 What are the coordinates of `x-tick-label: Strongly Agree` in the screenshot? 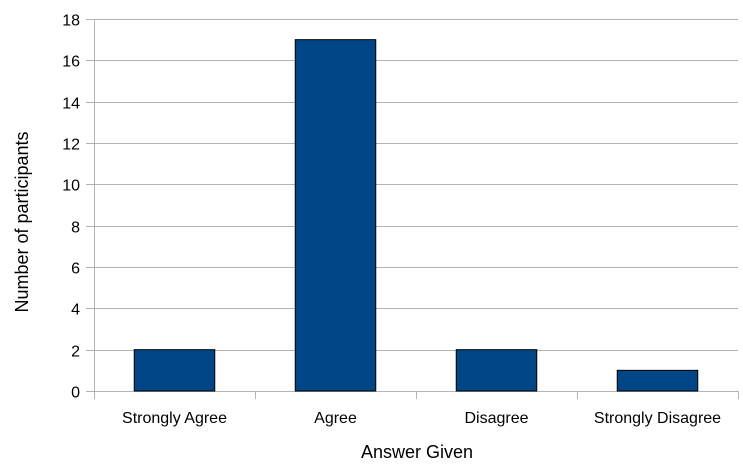 It's located at (174, 418).